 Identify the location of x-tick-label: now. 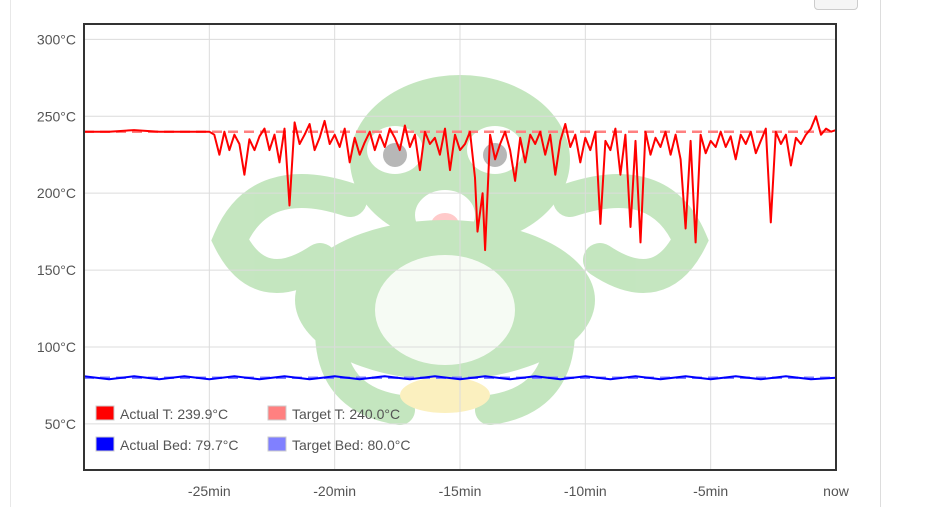
(836, 491).